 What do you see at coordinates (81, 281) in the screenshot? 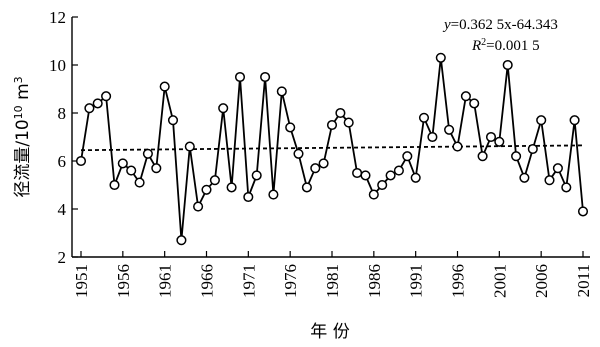
I see `x-tick-label: 1951` at bounding box center [81, 281].